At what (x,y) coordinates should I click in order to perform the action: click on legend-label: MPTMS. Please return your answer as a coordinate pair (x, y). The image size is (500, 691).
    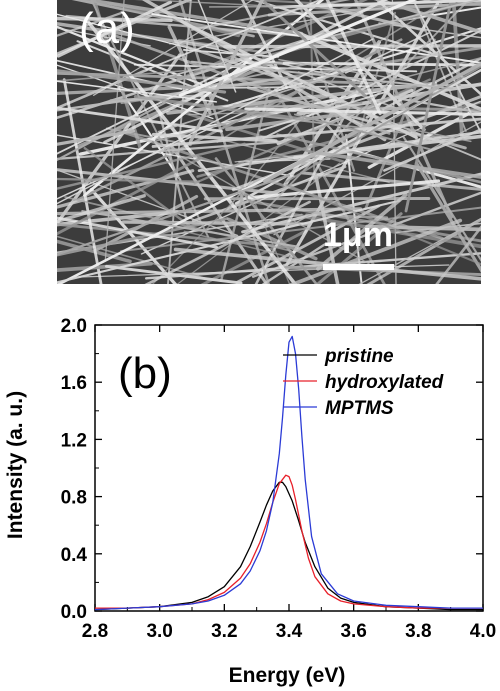
    Looking at the image, I should click on (359, 408).